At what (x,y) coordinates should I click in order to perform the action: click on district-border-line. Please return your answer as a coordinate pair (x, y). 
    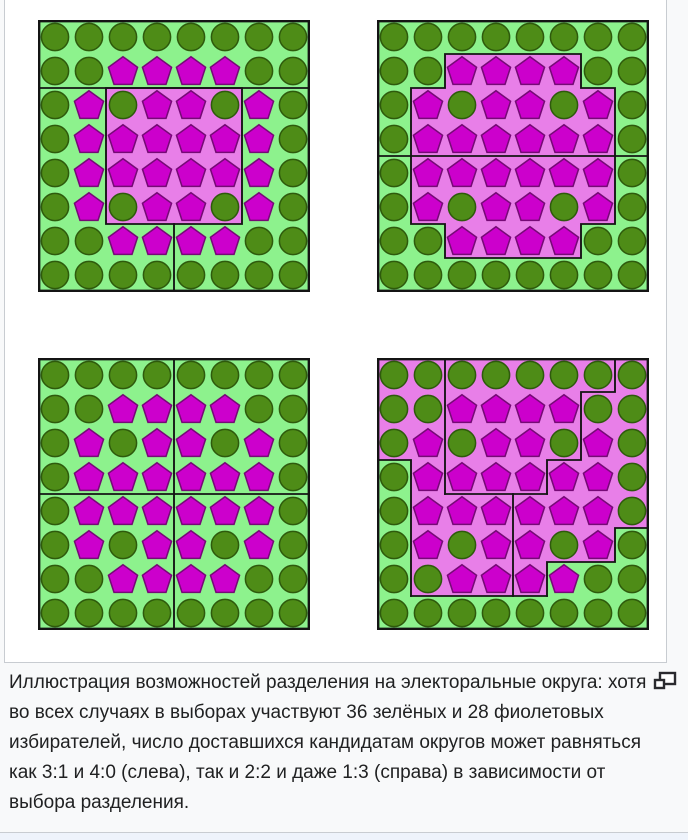
    Looking at the image, I should click on (394, 528).